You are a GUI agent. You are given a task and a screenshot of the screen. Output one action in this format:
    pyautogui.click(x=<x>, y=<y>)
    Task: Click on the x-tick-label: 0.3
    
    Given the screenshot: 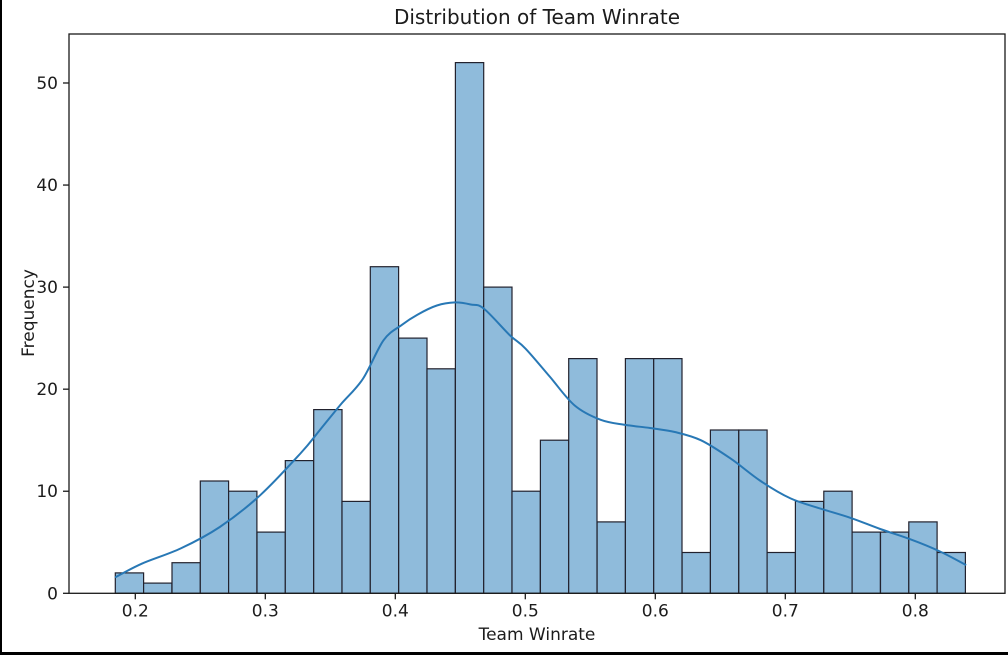 What is the action you would take?
    pyautogui.click(x=265, y=612)
    